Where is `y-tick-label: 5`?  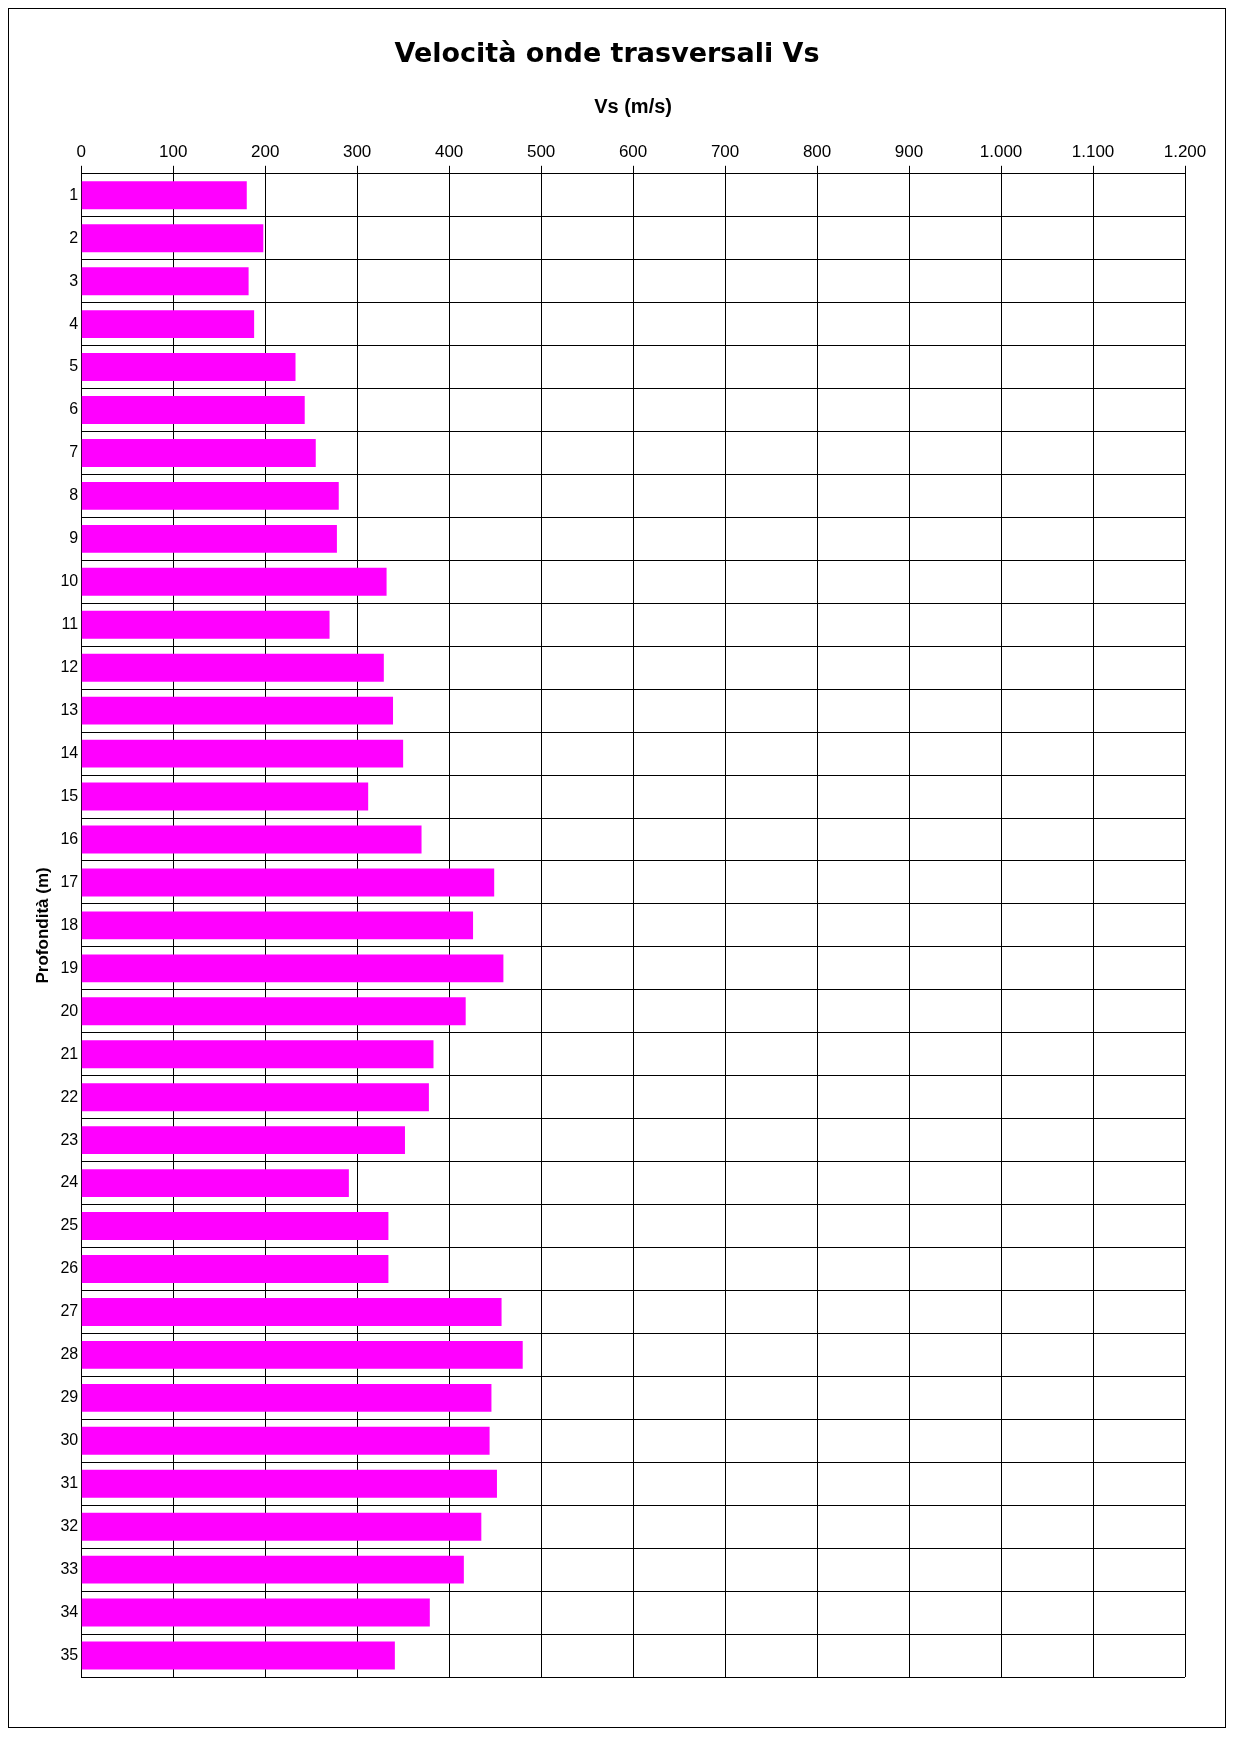
y-tick-label: 5 is located at coordinates (74, 366).